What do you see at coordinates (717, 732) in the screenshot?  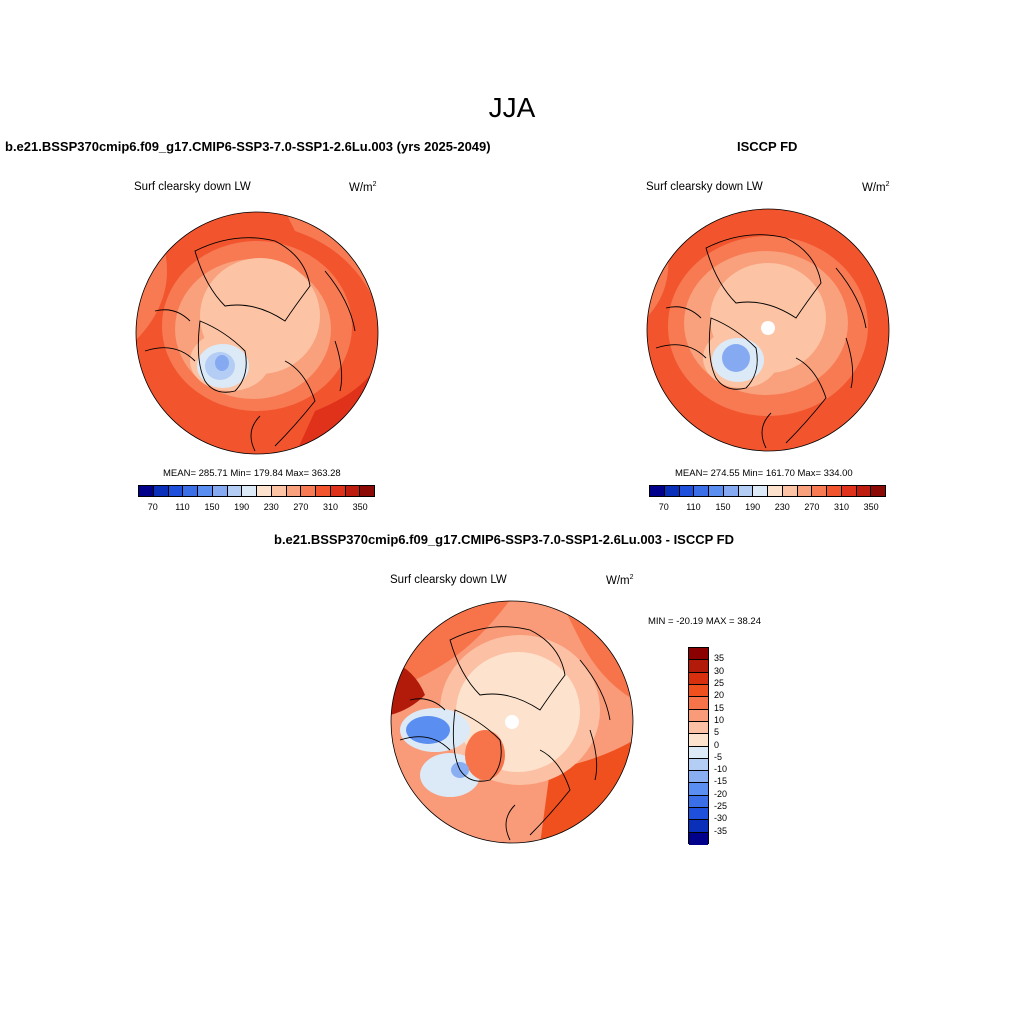 I see `colorbar-tick-label: 5` at bounding box center [717, 732].